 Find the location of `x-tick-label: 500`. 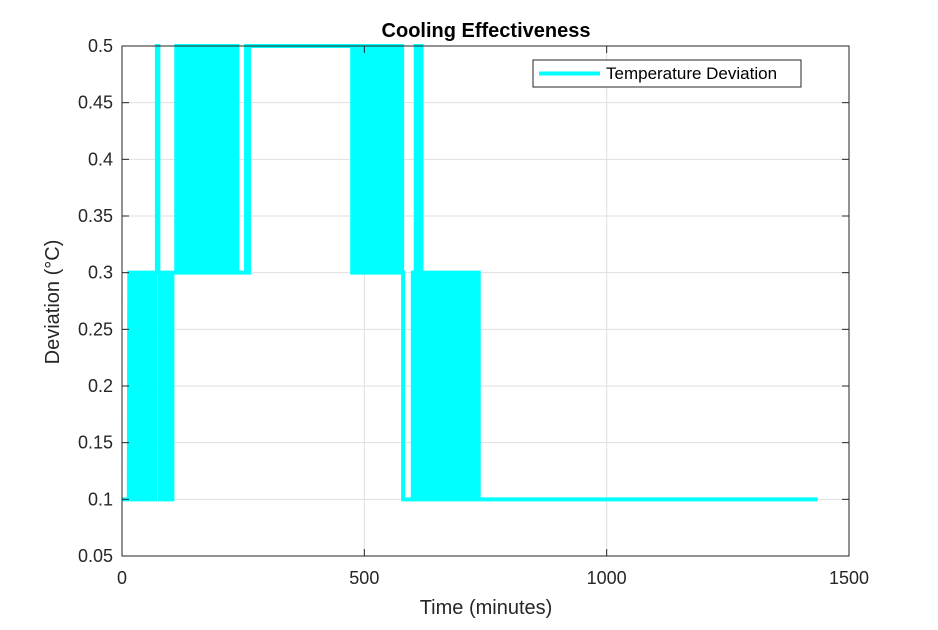

x-tick-label: 500 is located at coordinates (364, 578).